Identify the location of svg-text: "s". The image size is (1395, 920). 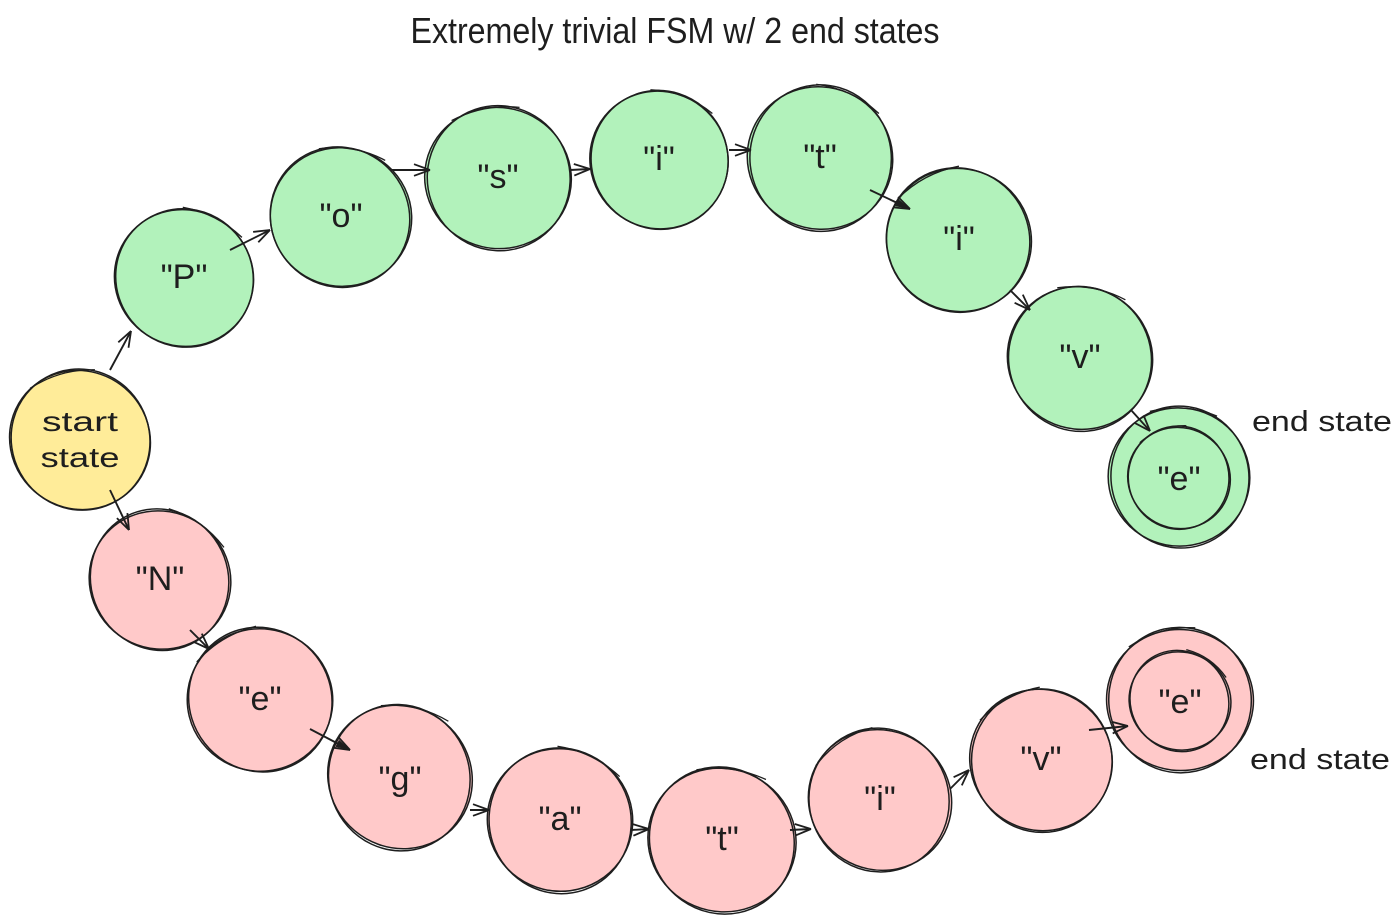
(497, 177).